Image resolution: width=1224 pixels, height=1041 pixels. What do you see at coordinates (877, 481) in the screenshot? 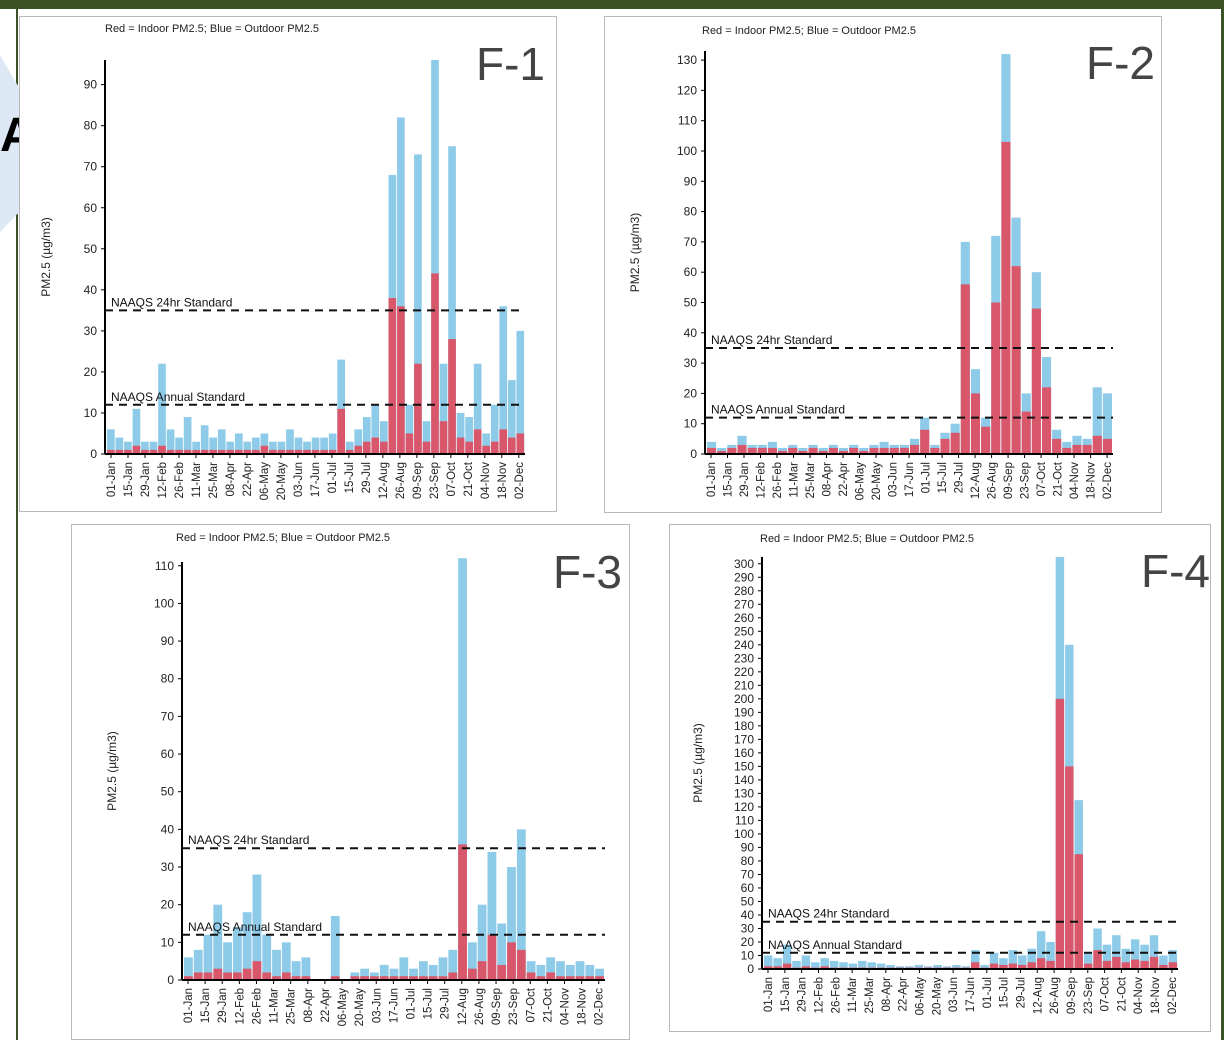
I see `x-tick-label: 20-May` at bounding box center [877, 481].